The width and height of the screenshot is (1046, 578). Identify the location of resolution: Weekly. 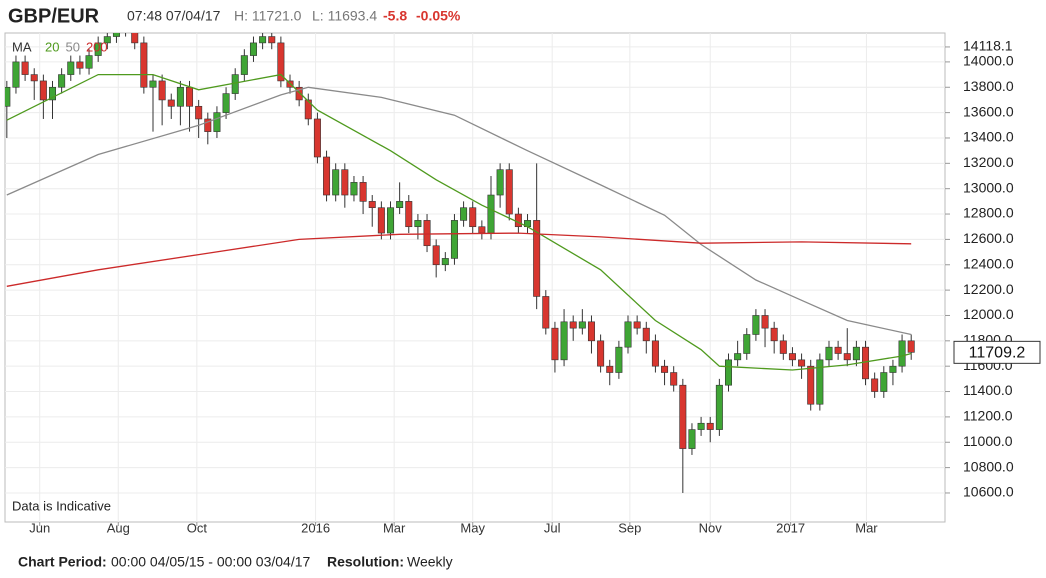
(430, 562).